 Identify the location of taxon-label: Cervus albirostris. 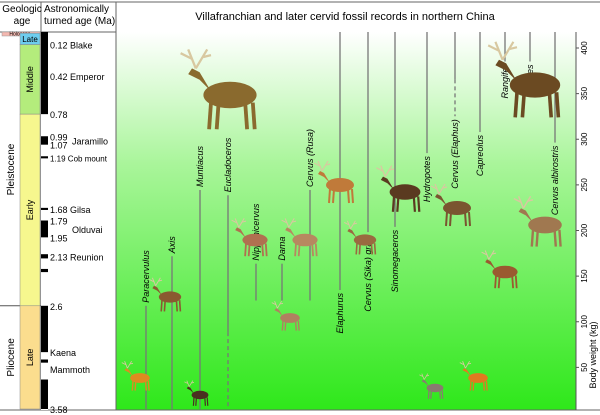
(555, 180).